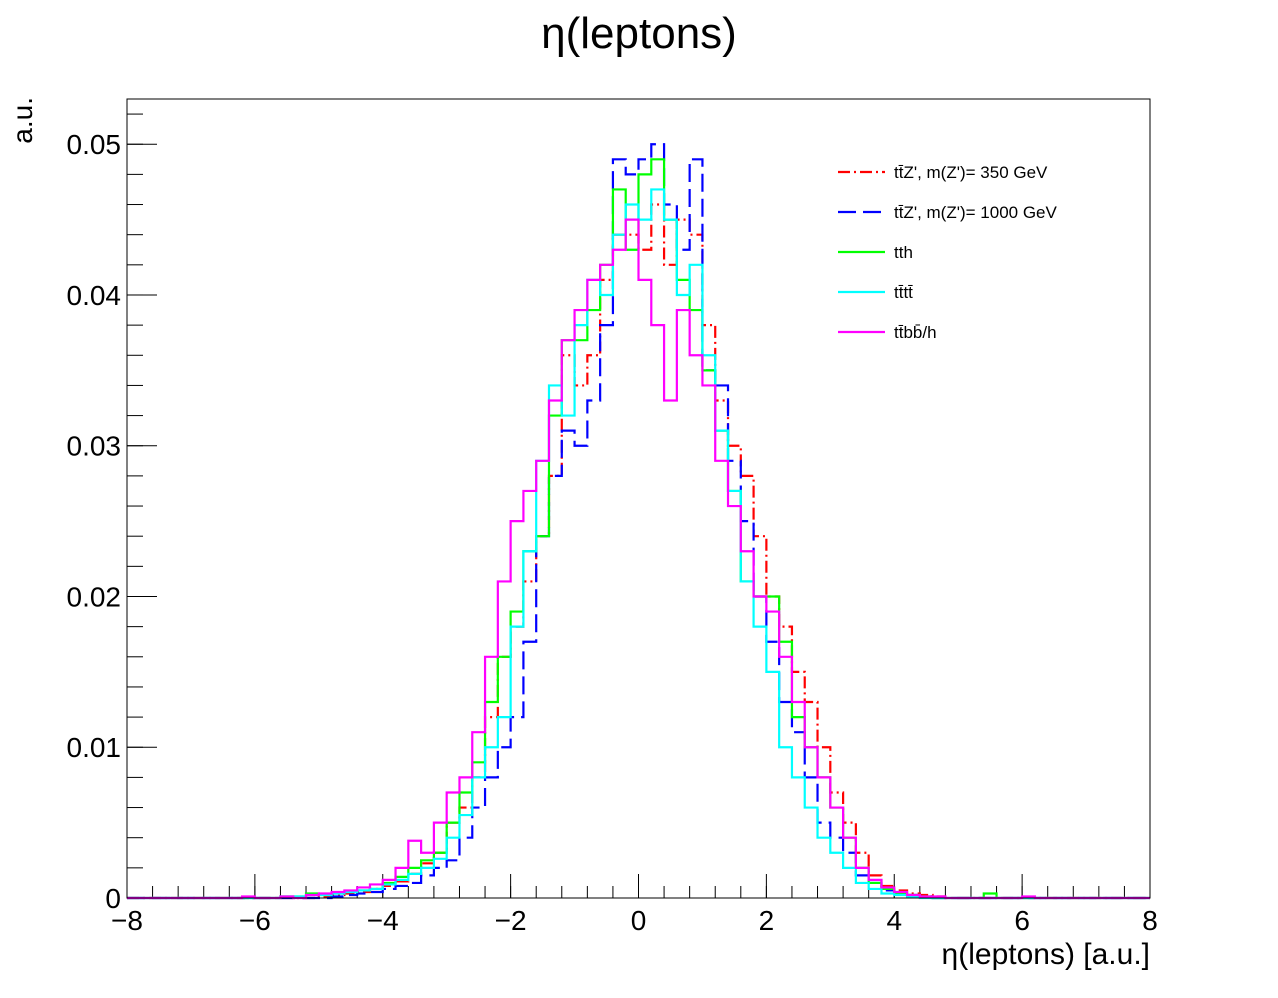 Image resolution: width=1278 pixels, height=998 pixels. I want to click on y-axis-label: a.u., so click(22, 120).